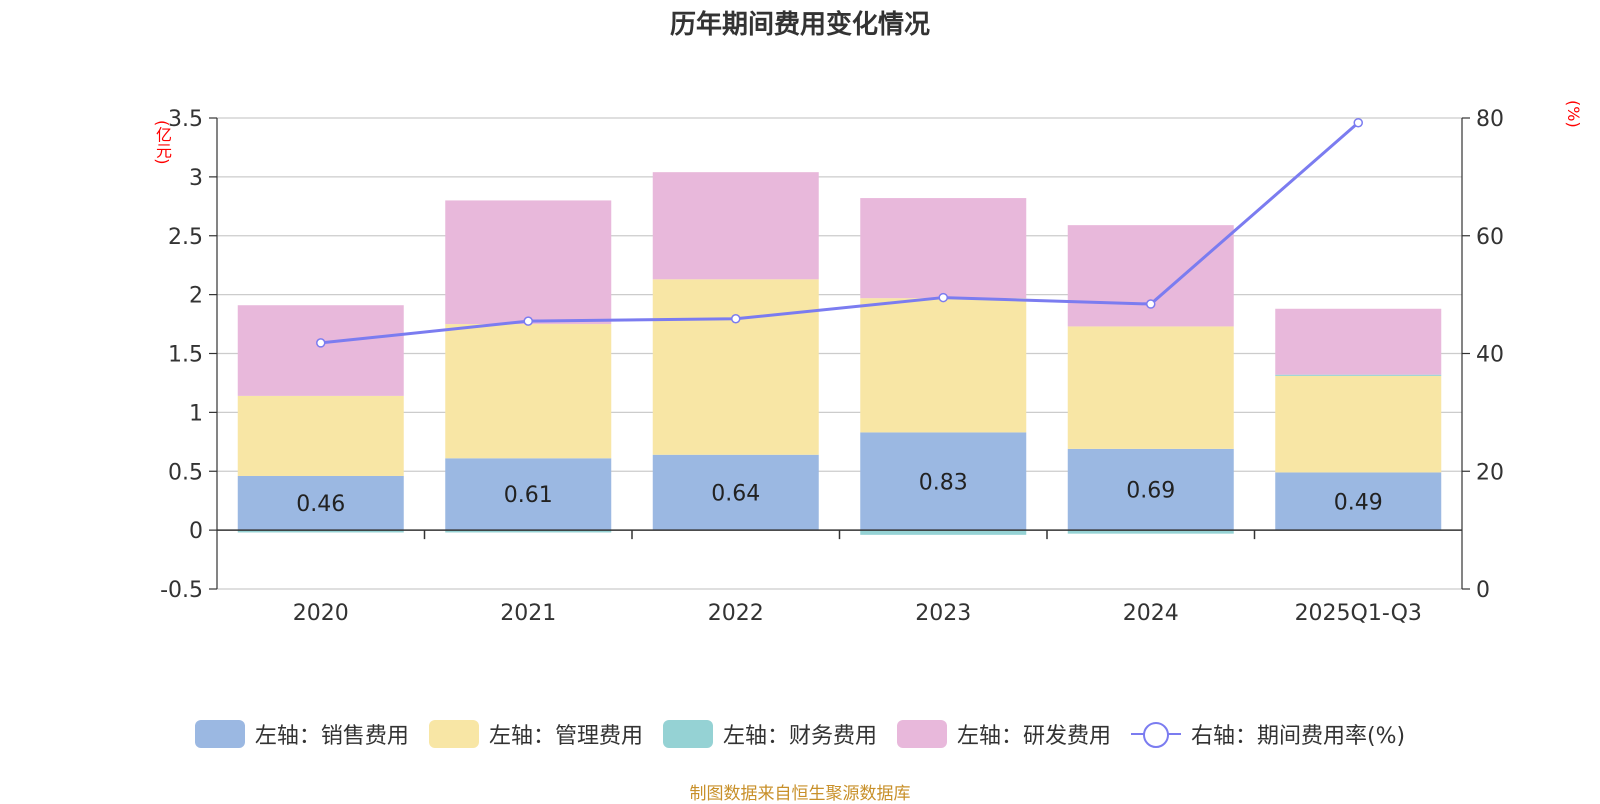 Image resolution: width=1600 pixels, height=804 pixels. What do you see at coordinates (1483, 590) in the screenshot?
I see `right-tick-label-0: 0` at bounding box center [1483, 590].